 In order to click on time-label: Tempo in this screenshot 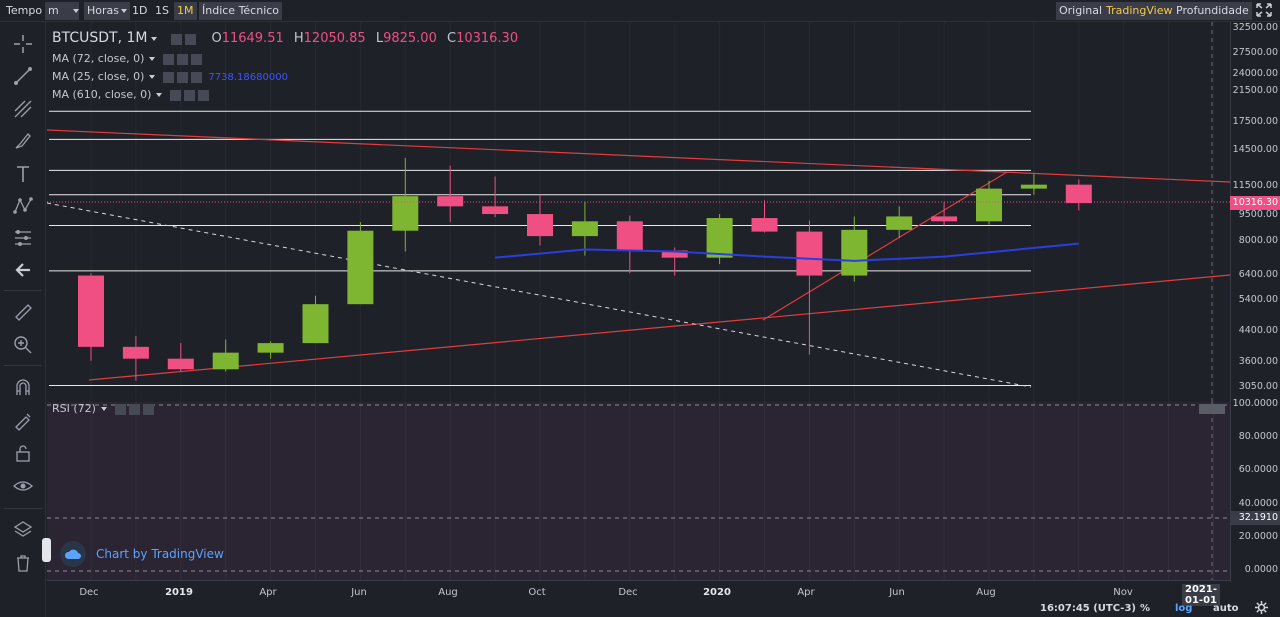, I will do `click(24, 10)`.